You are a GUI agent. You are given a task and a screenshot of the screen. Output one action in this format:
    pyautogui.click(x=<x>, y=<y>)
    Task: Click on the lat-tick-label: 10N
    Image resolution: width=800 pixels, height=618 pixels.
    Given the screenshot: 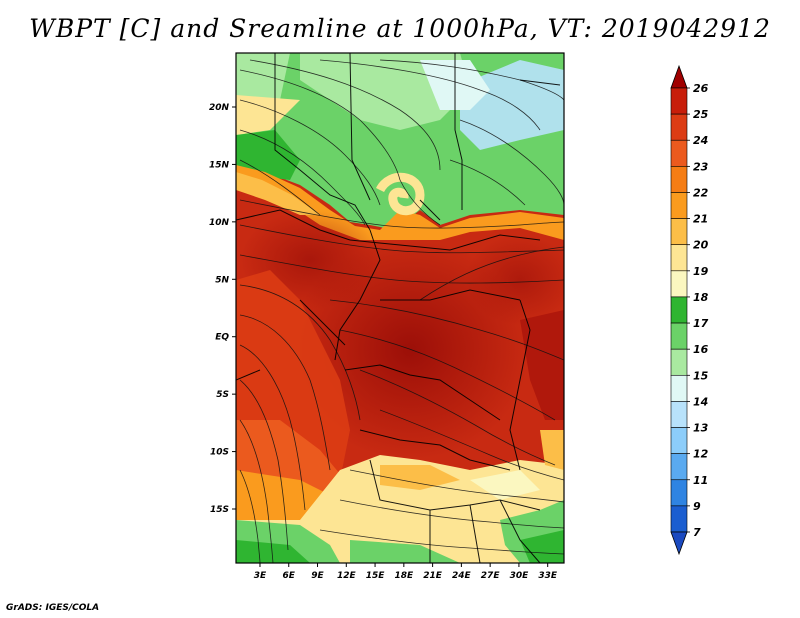 What is the action you would take?
    pyautogui.click(x=219, y=223)
    